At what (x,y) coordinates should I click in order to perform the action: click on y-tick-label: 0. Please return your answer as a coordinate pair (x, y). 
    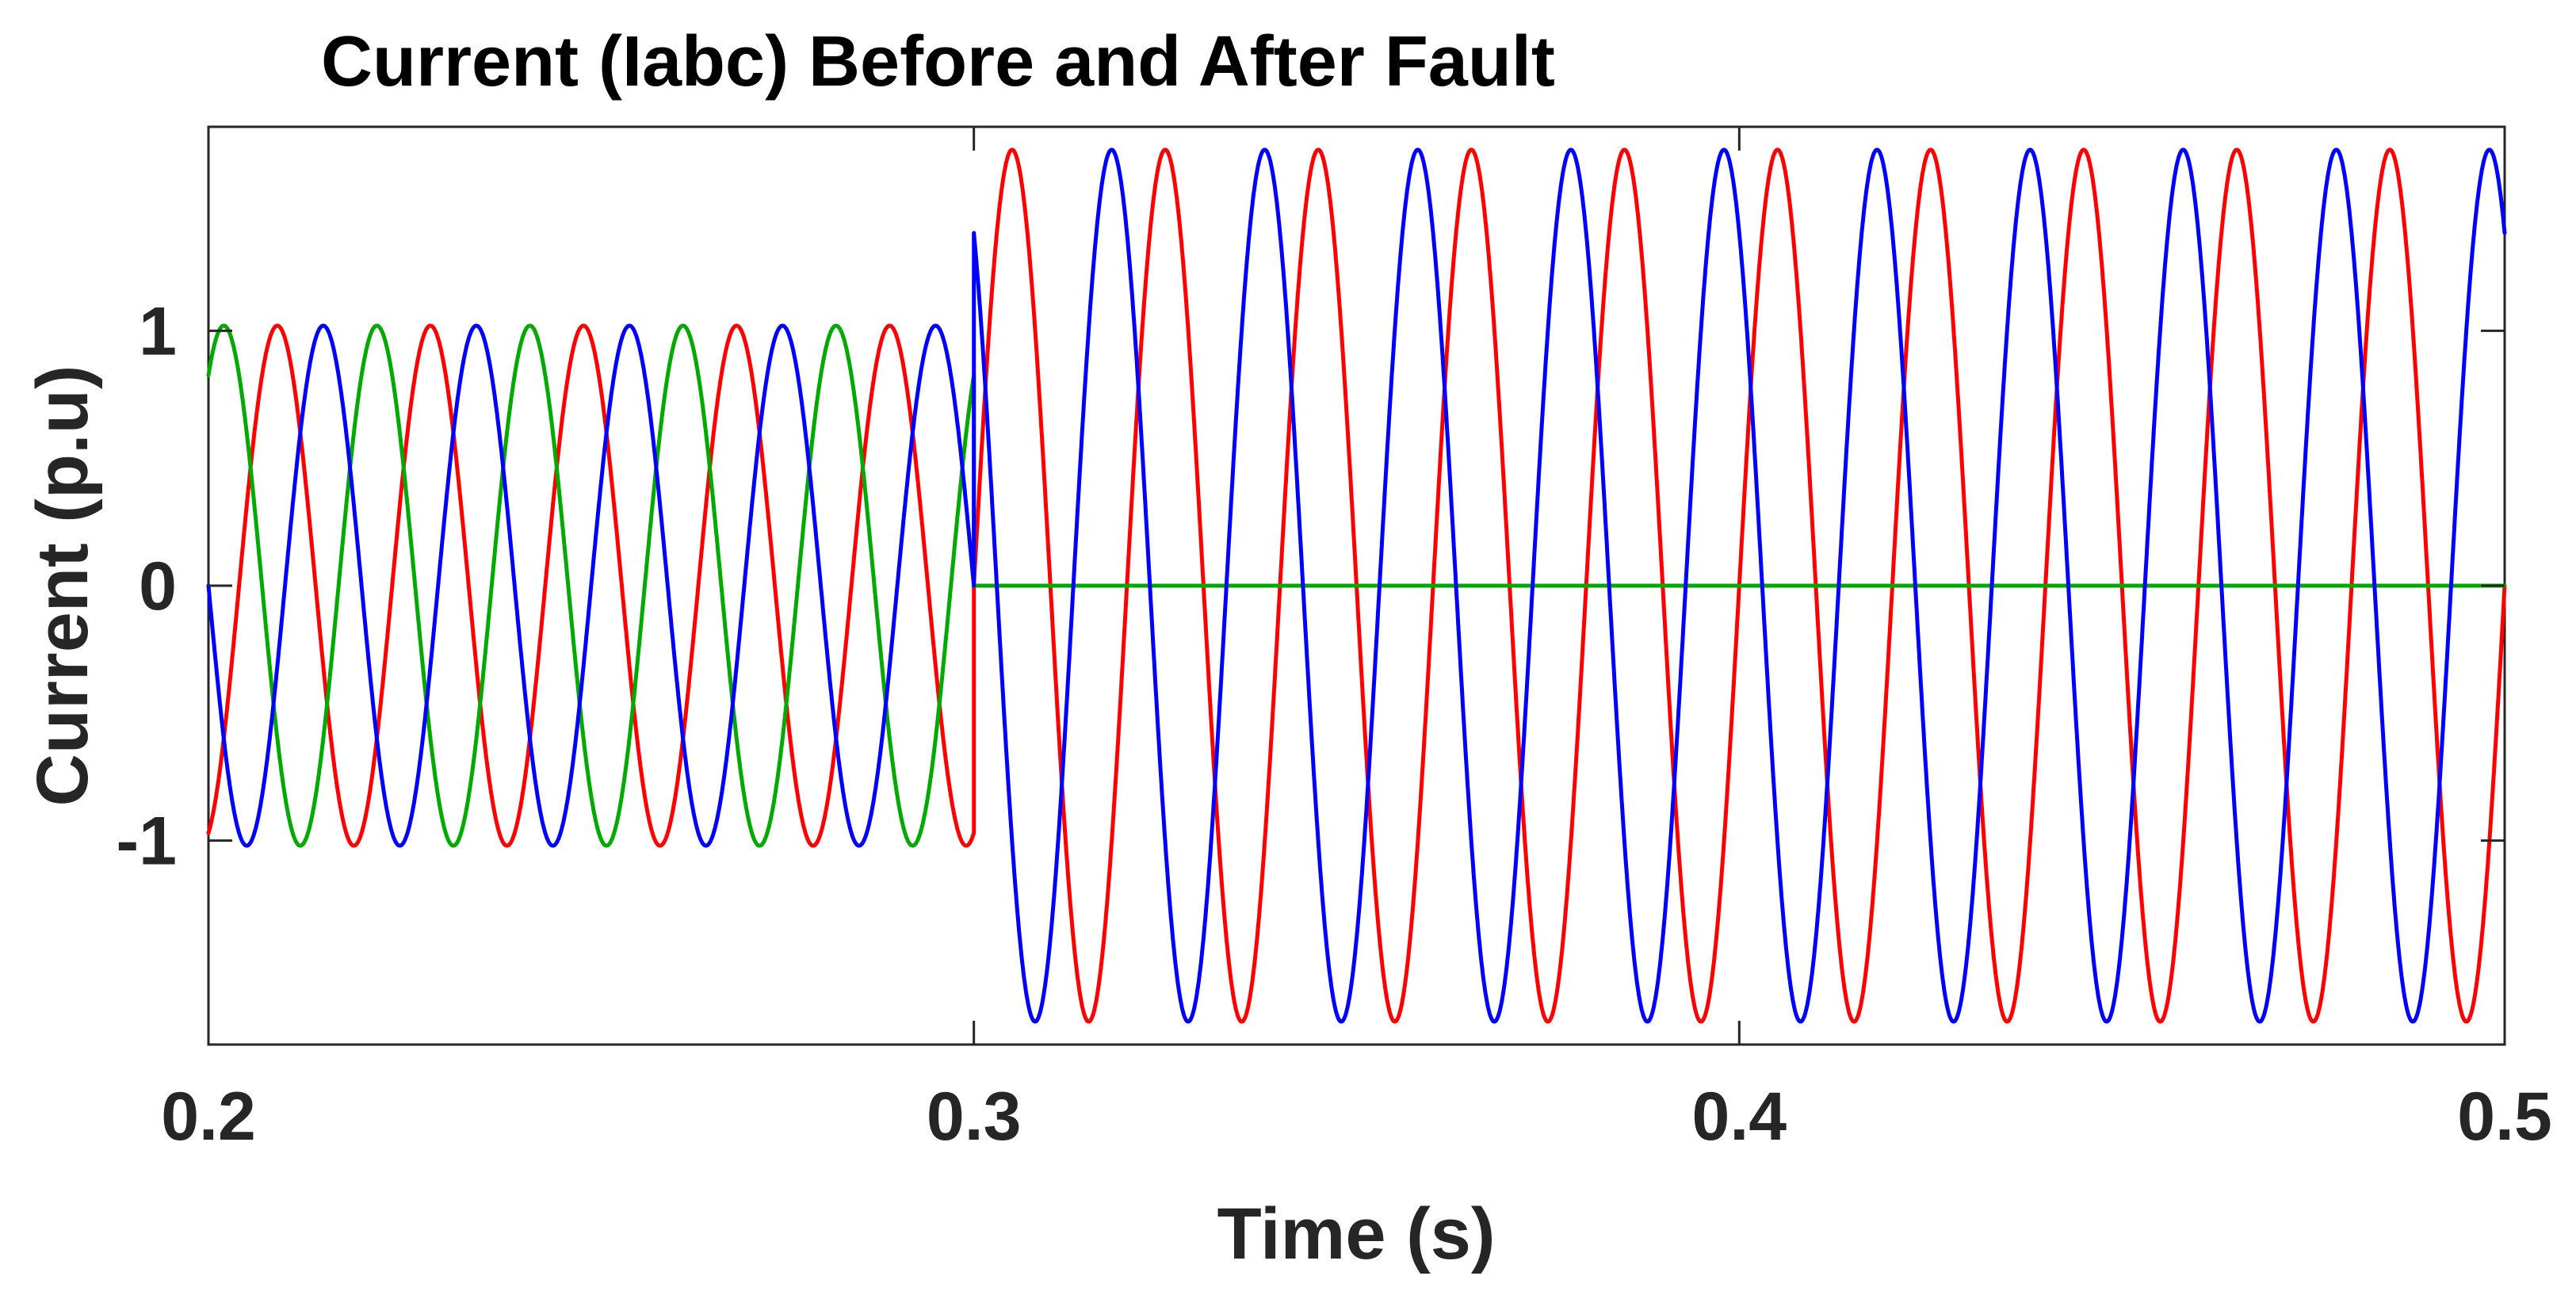
    Looking at the image, I should click on (158, 586).